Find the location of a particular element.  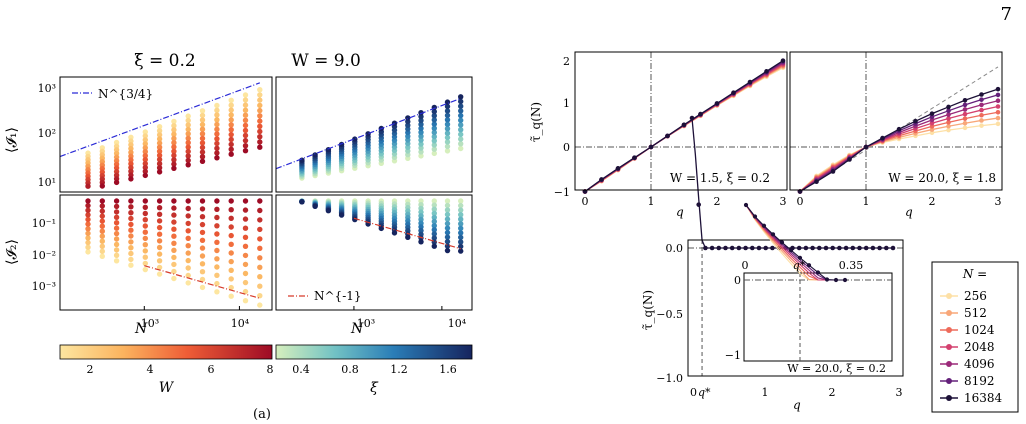

label-tau-left: W = 1.5, ξ = 0.2 is located at coordinates (720, 178).